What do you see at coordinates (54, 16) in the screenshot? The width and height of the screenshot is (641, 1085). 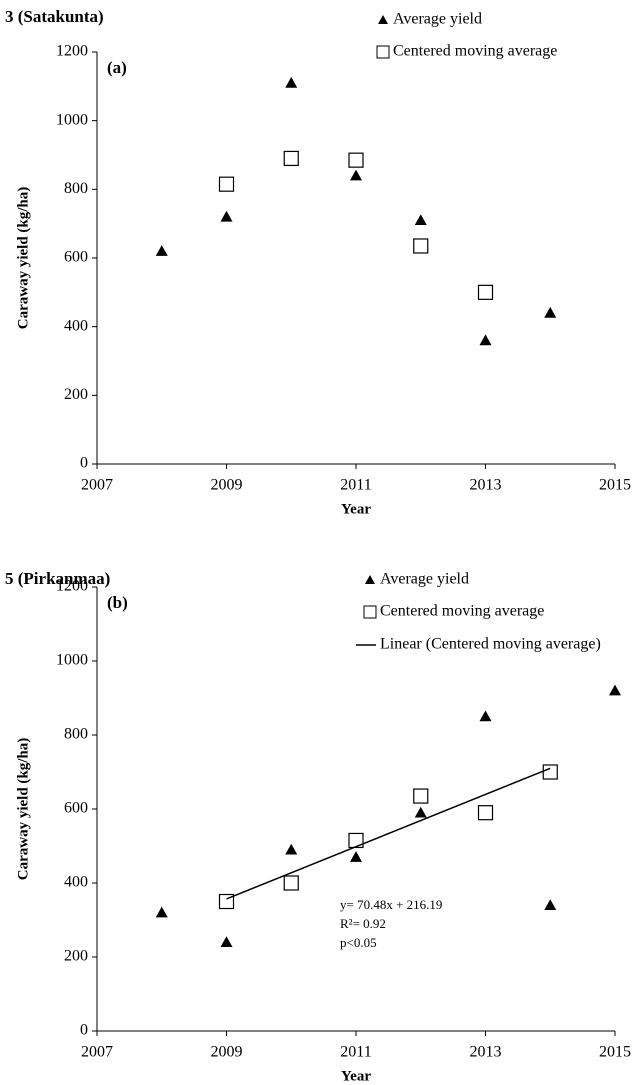 I see `chart-title: 3 (Satakunta)` at bounding box center [54, 16].